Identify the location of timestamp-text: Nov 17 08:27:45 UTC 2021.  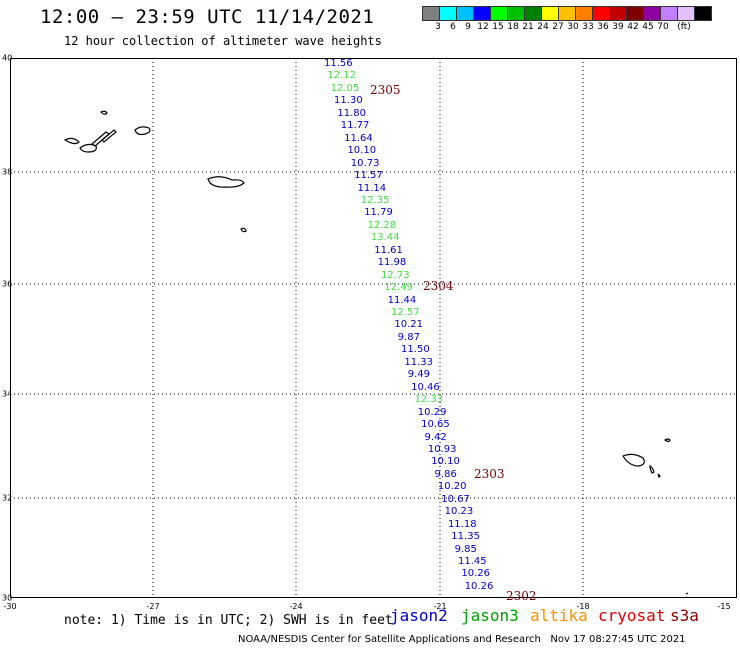
(618, 639).